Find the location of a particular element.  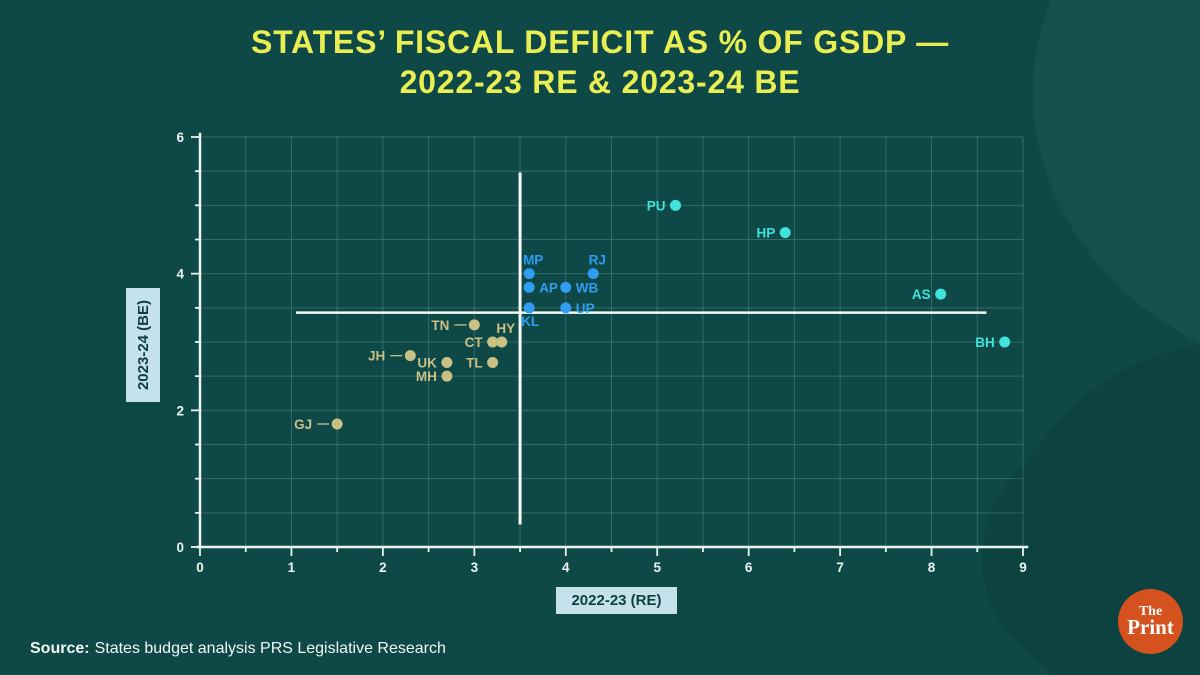

chart-title-line1: STATES’ FISCAL DEFICIT AS % OF GSDP — is located at coordinates (600, 42).